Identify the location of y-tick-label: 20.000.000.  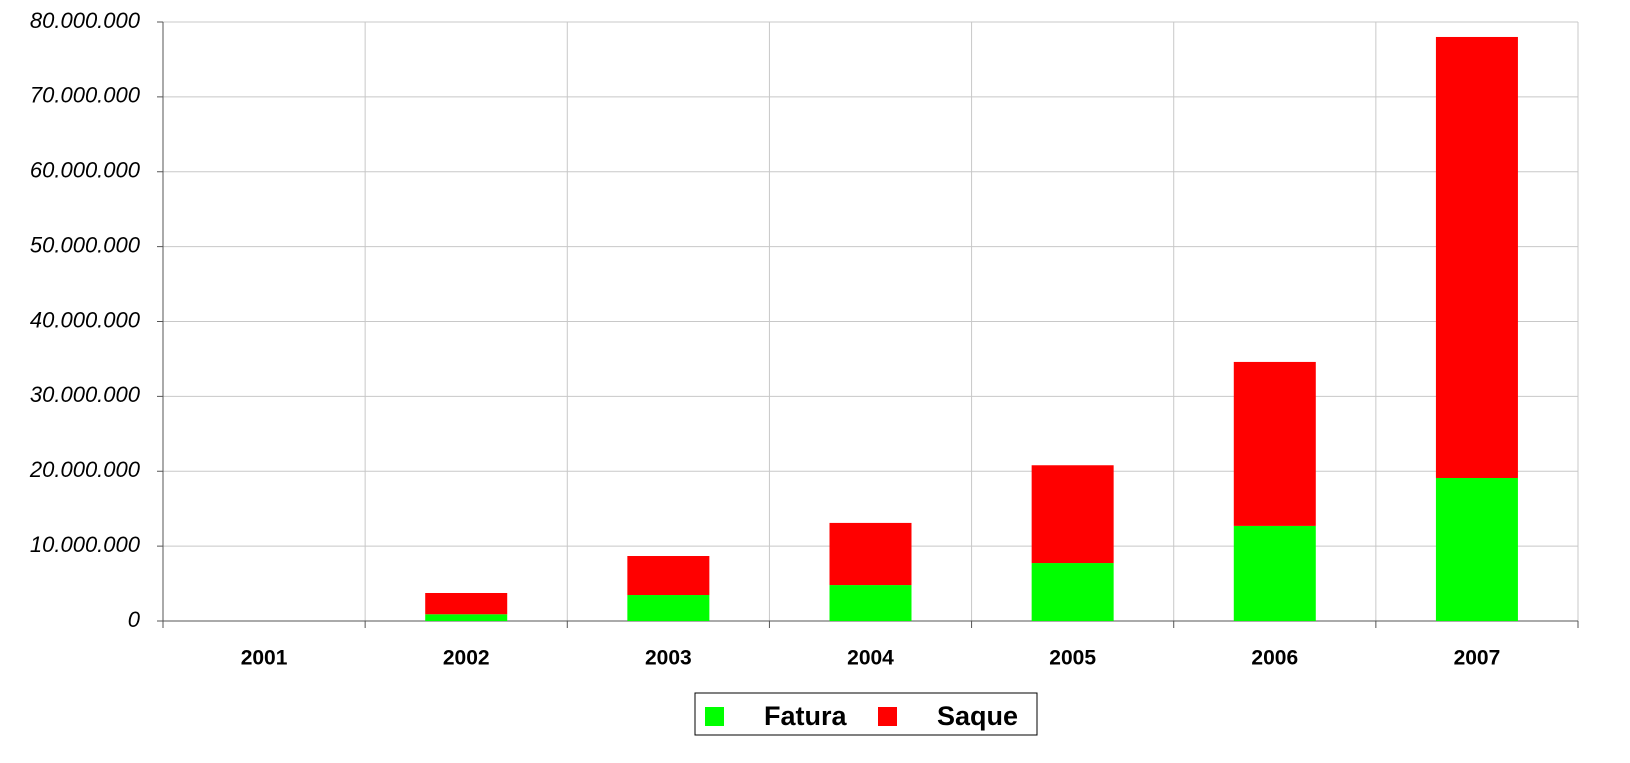
(85, 469).